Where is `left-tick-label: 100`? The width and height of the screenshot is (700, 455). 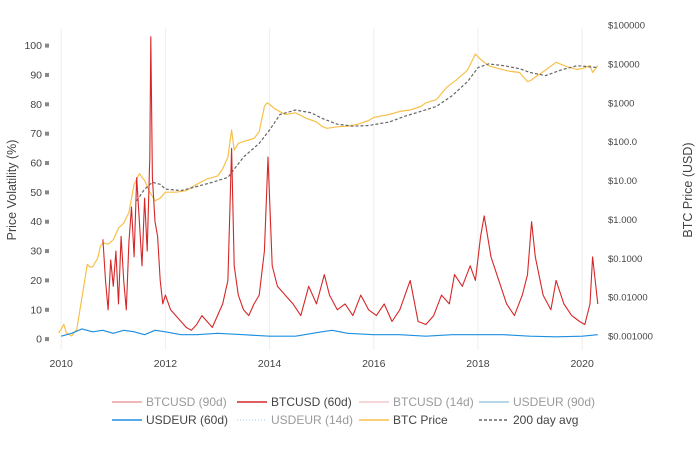 left-tick-label: 100 is located at coordinates (33, 46).